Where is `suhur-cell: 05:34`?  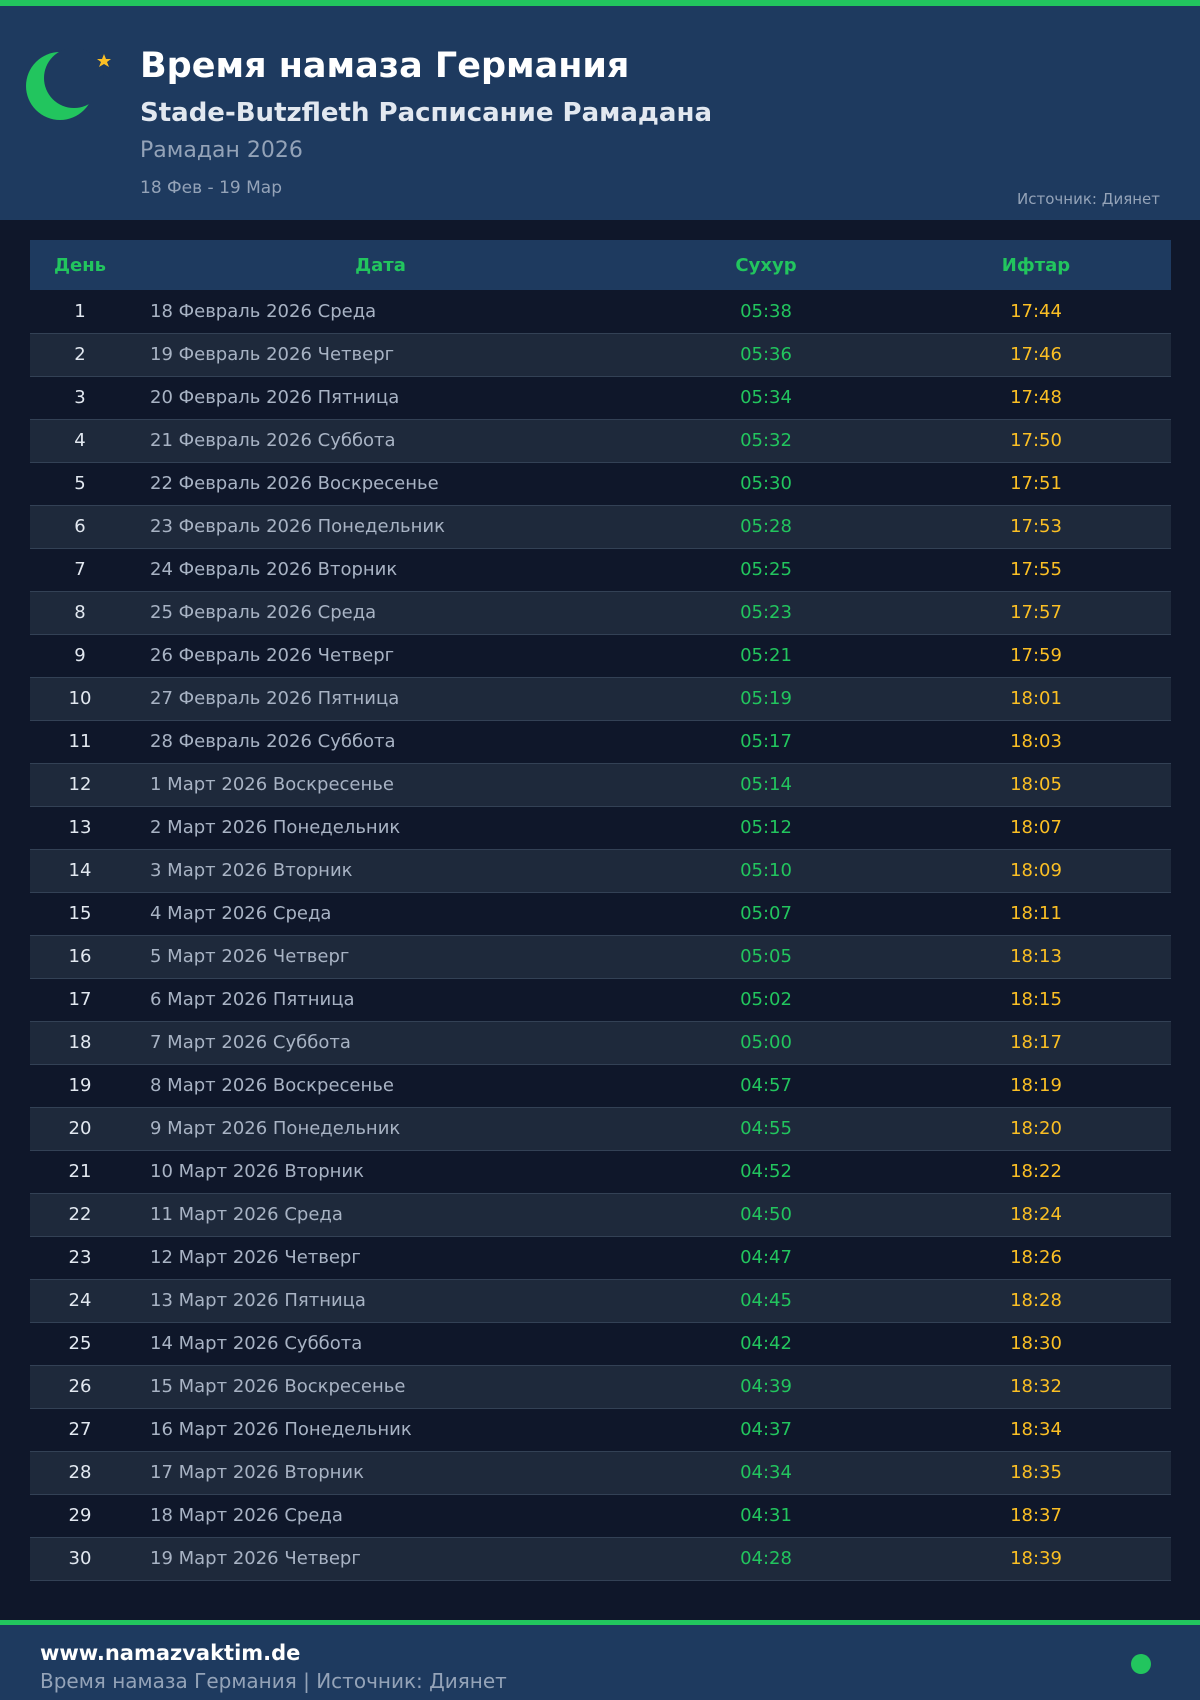
suhur-cell: 05:34 is located at coordinates (766, 398).